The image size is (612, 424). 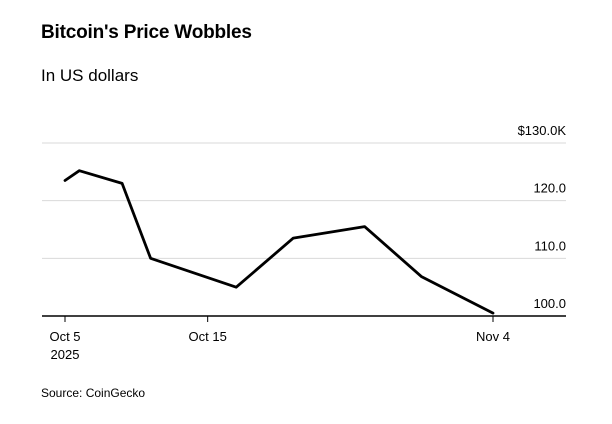 I want to click on x-tick-label: Oct 15, so click(x=208, y=336).